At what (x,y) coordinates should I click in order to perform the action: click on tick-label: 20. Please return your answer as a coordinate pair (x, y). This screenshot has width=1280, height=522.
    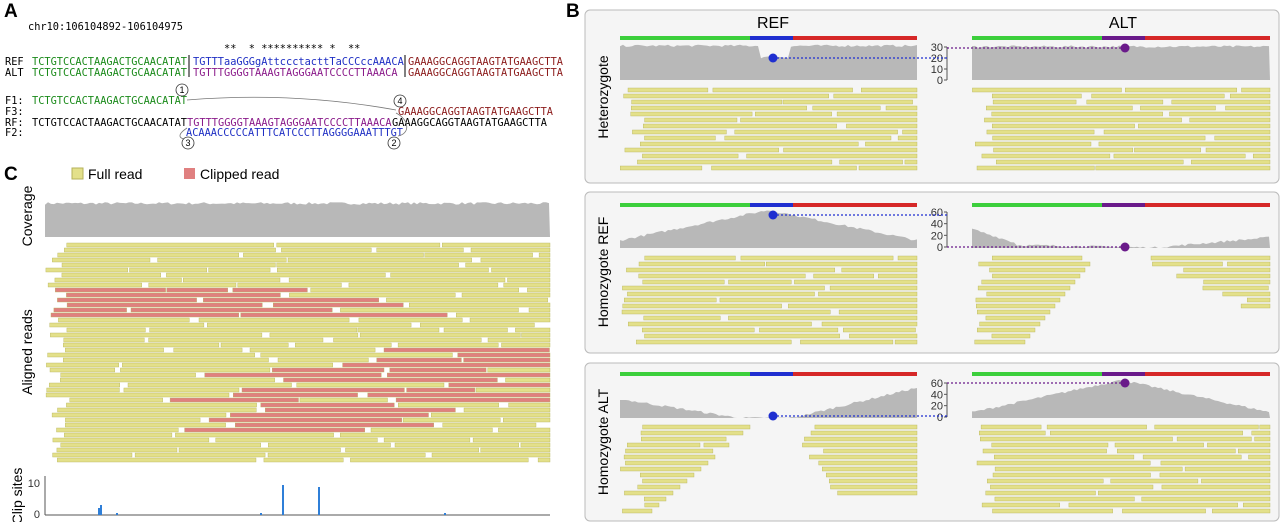
    Looking at the image, I should click on (937, 236).